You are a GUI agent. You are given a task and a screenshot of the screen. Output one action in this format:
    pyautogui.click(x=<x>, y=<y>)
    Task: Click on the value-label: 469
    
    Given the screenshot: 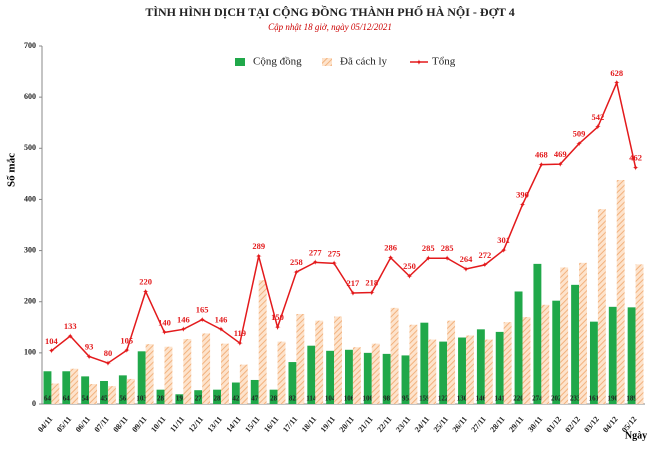 What is the action you would take?
    pyautogui.click(x=560, y=154)
    